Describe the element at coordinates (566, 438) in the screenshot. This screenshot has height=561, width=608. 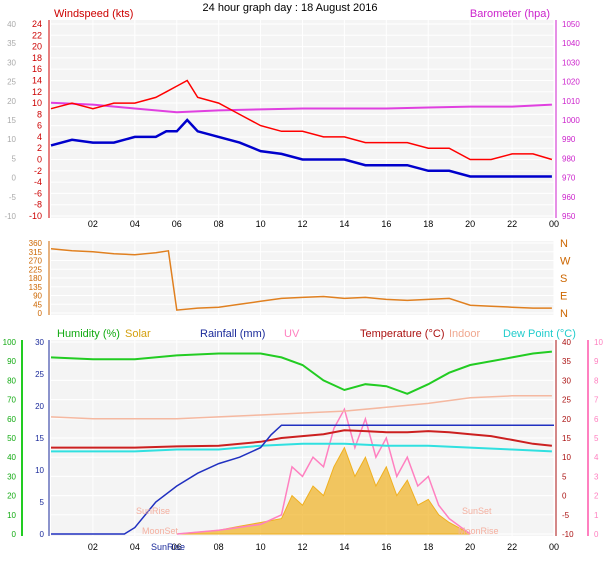
I see `temperature-axis-tick: 15` at that location.